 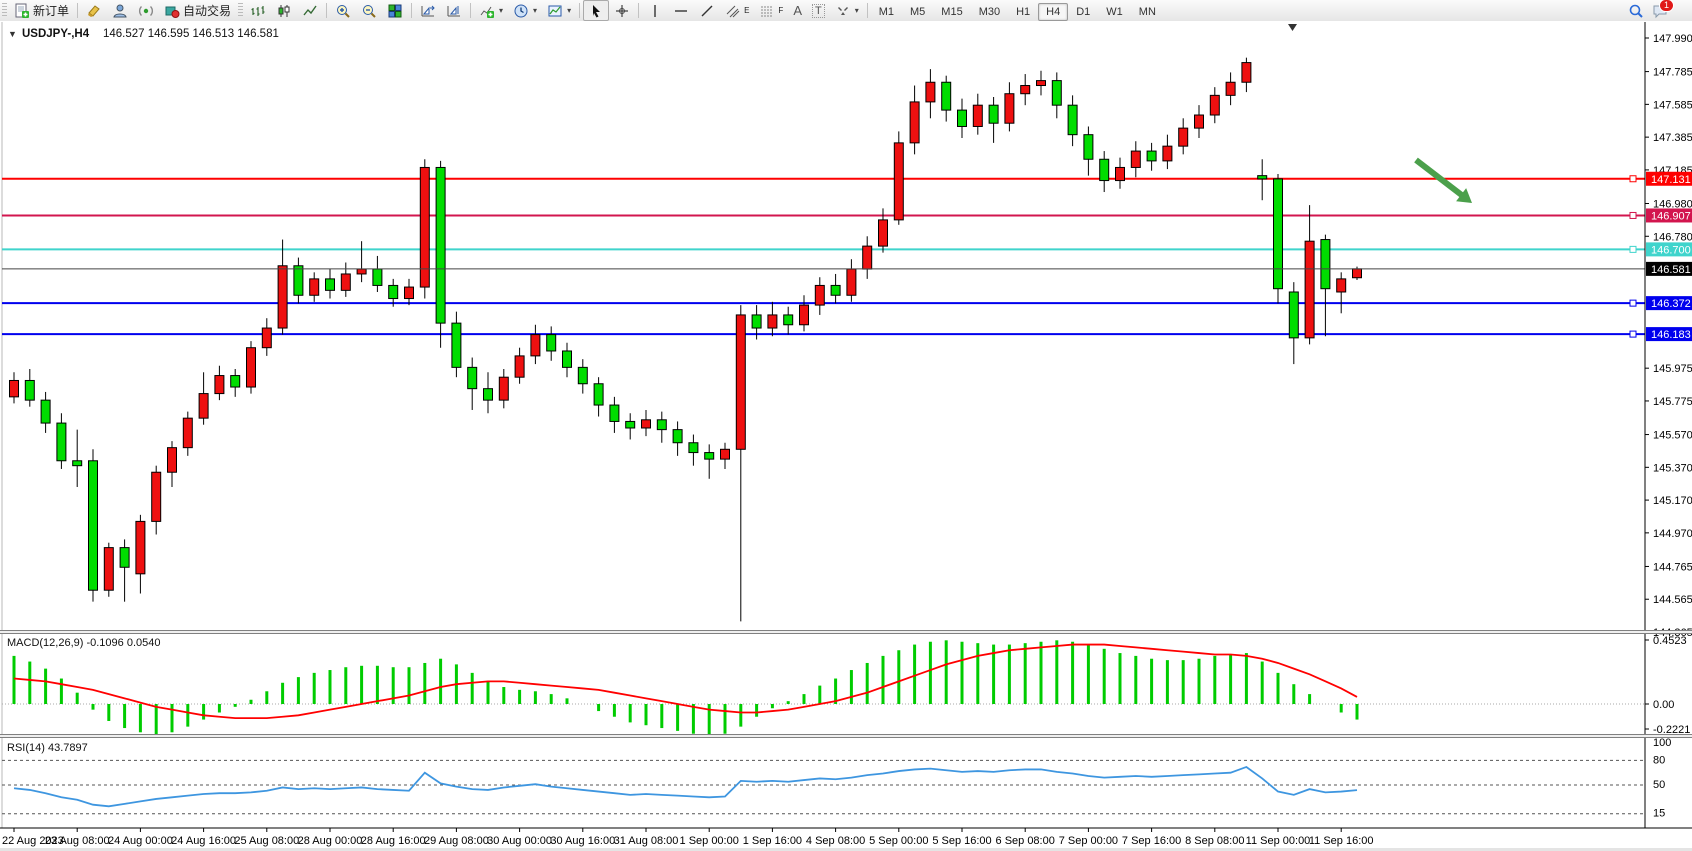 What do you see at coordinates (428, 10) in the screenshot?
I see `chart-shift-button` at bounding box center [428, 10].